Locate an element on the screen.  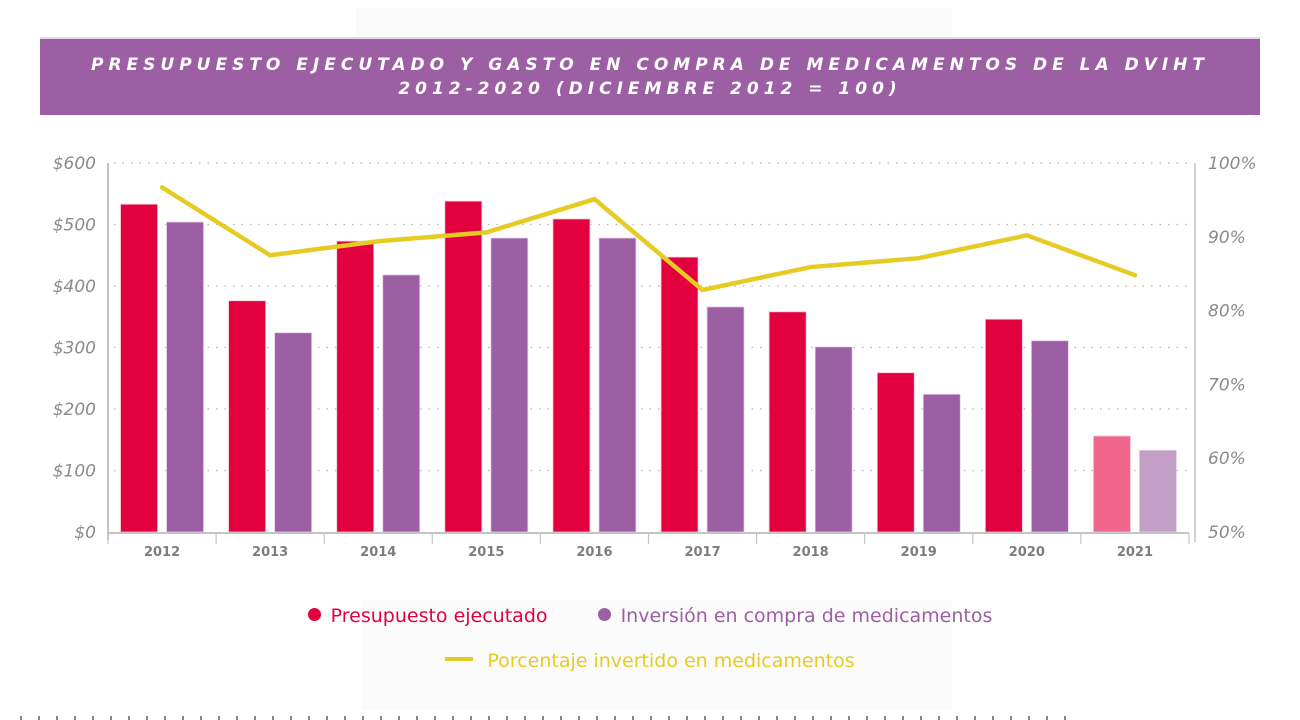
bar-inversion-2012 is located at coordinates (185, 377).